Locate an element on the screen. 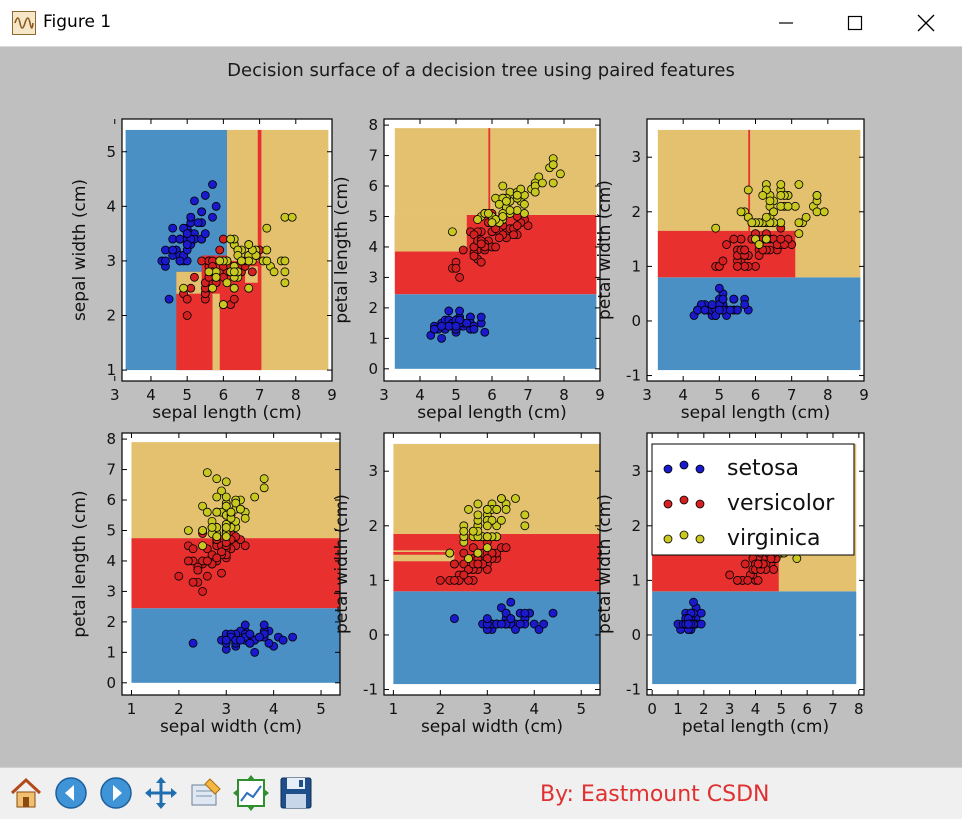  y-tick-label: -1 is located at coordinates (633, 690).